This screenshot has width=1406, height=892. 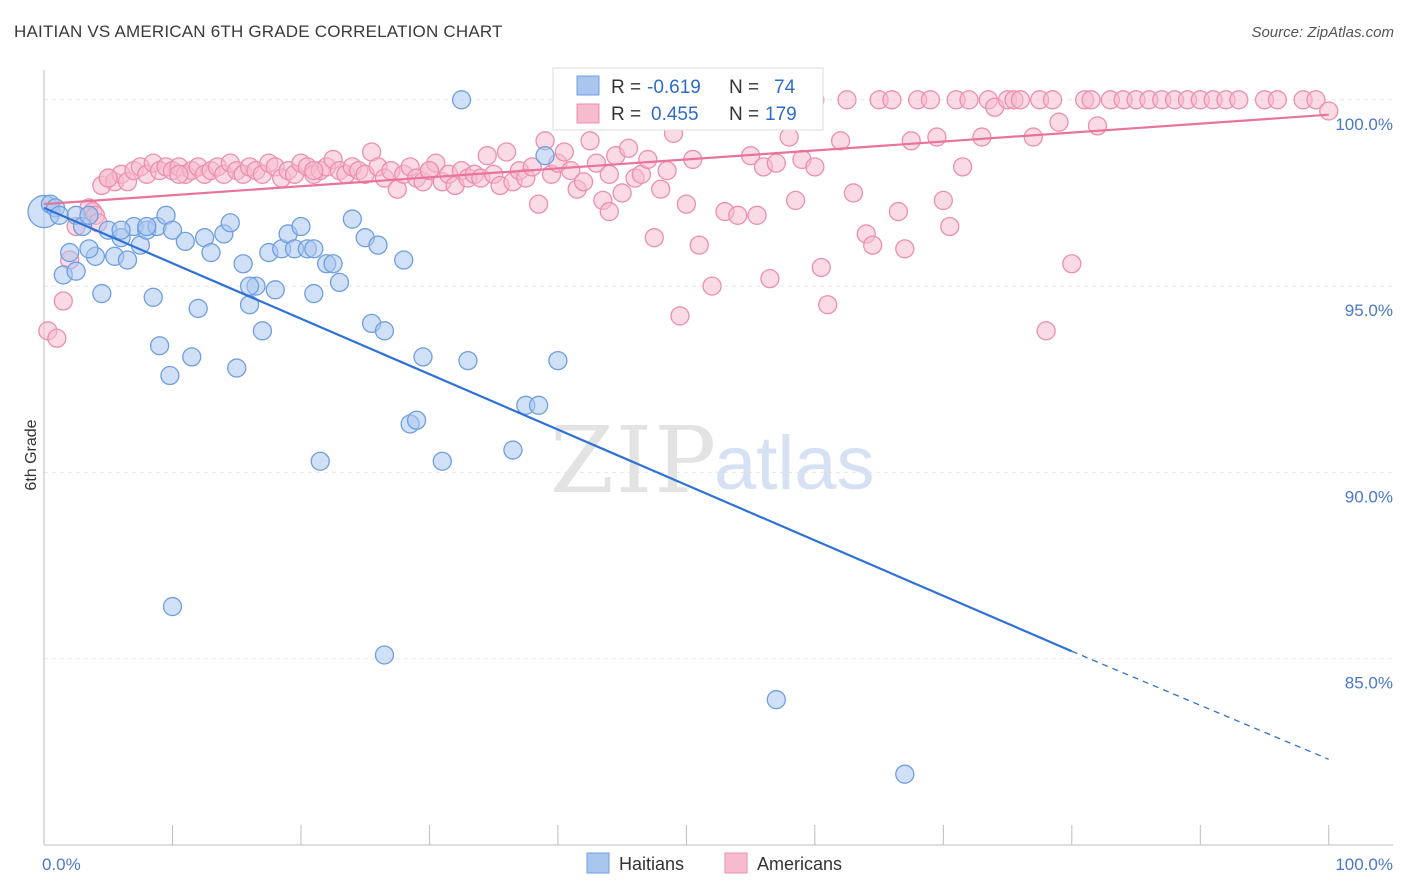 I want to click on source-label: Source: ZipAtlas.com, so click(x=1322, y=32).